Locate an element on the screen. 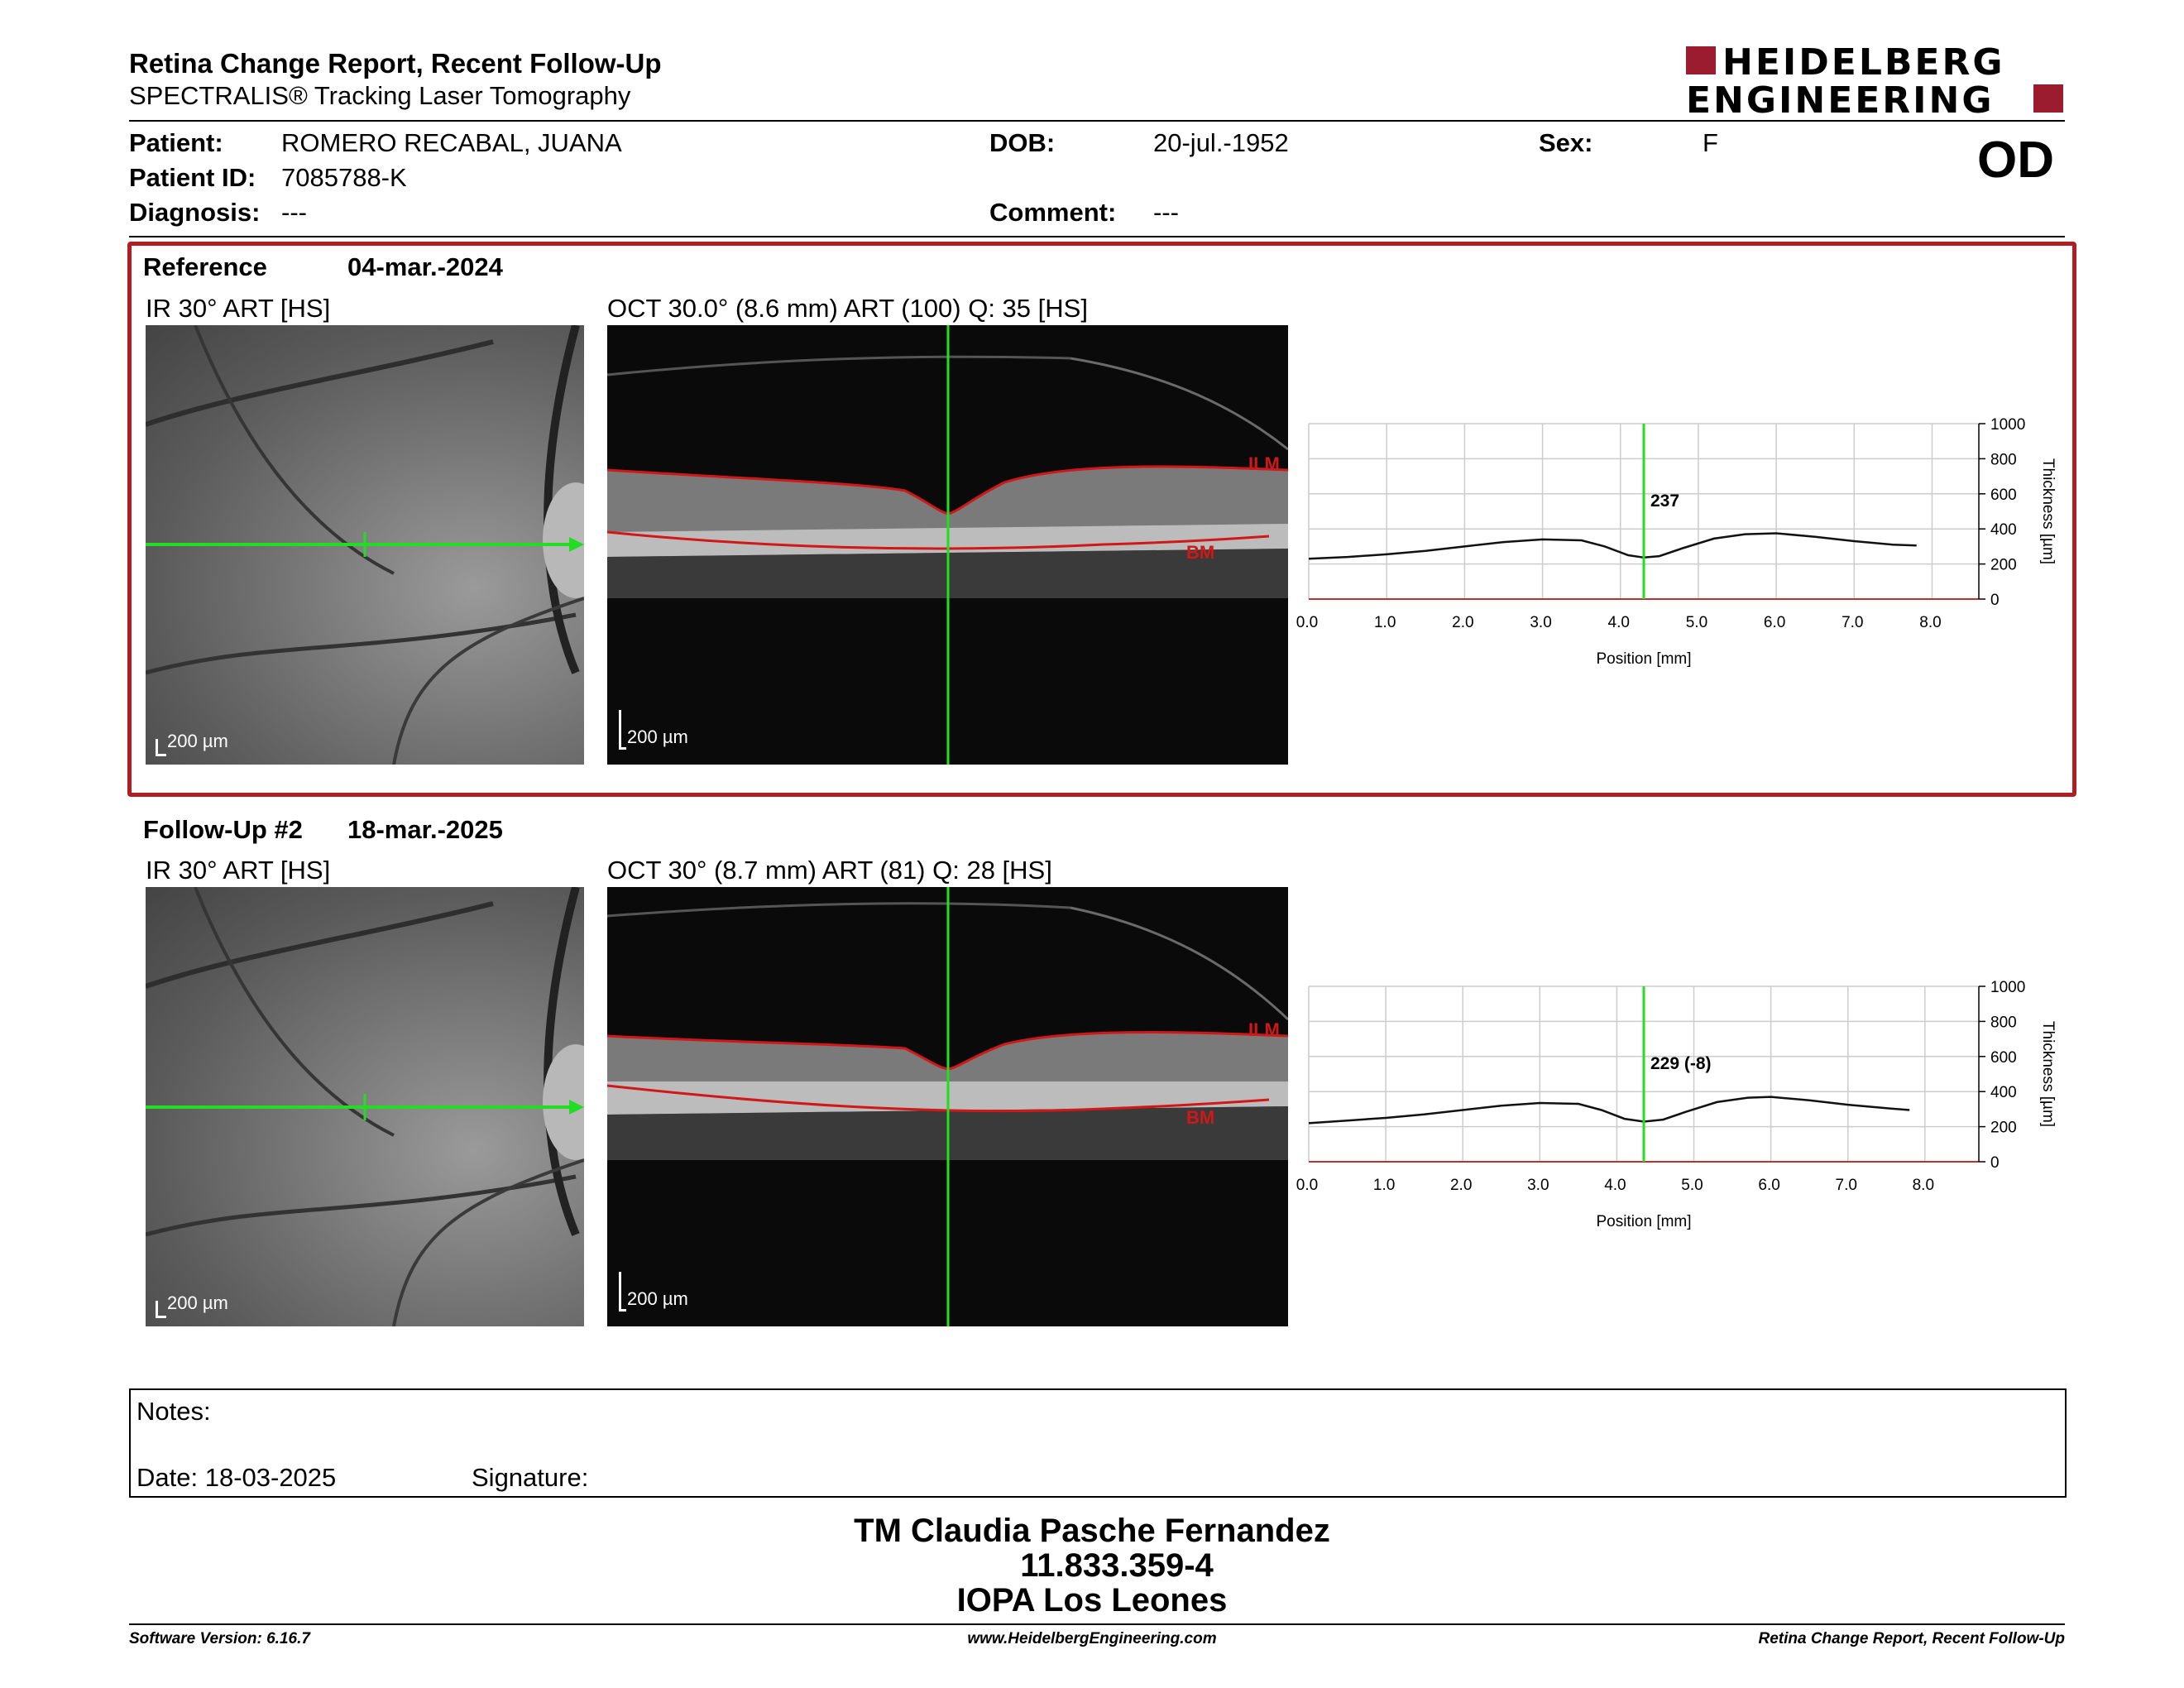  notes-signature: Signature: is located at coordinates (530, 1477).